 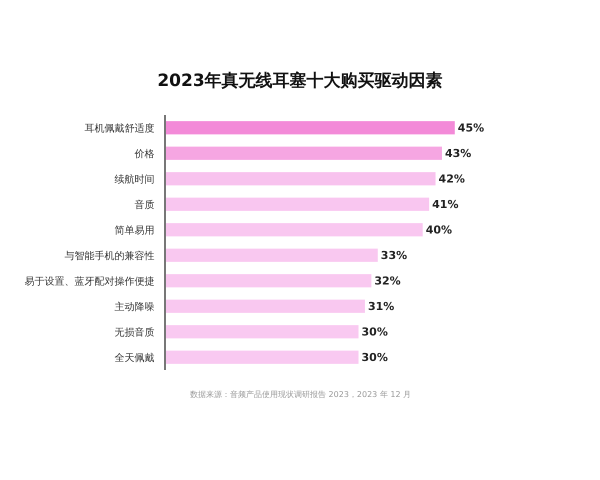 What do you see at coordinates (301, 394) in the screenshot?
I see `source-note: 数据来源：音频产品使用现状调研报告 2023，2023 年 12 月` at bounding box center [301, 394].